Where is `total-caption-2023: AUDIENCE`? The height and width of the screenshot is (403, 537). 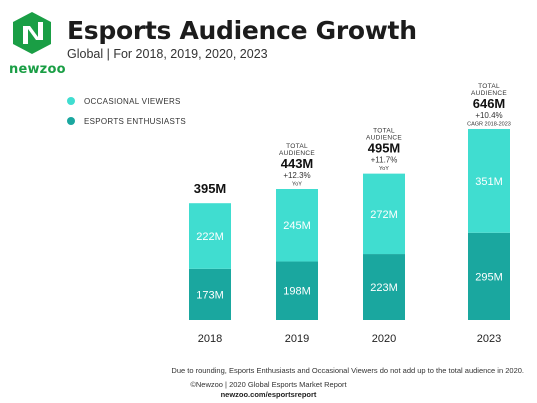 total-caption-2023: AUDIENCE is located at coordinates (489, 93).